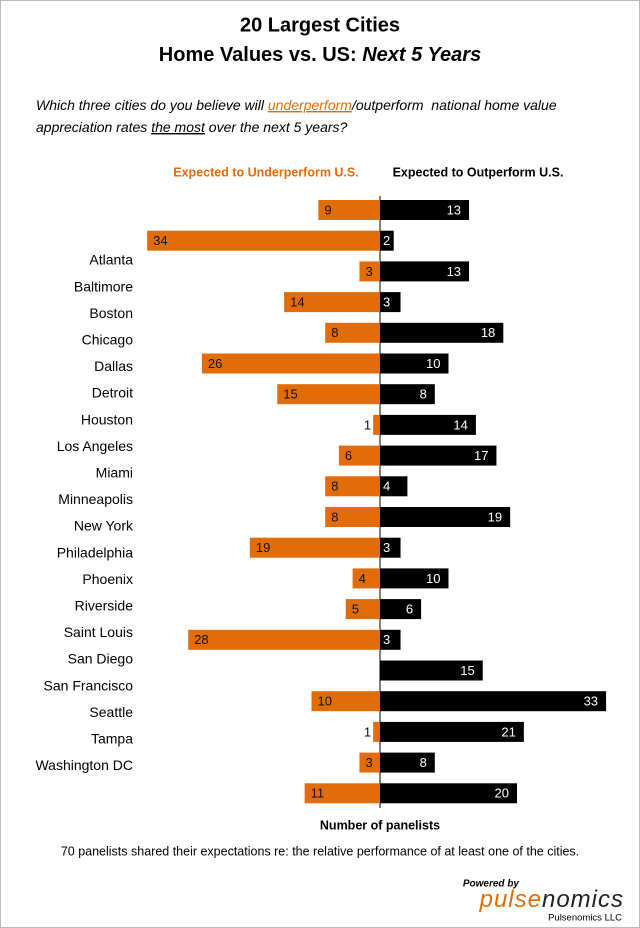  What do you see at coordinates (502, 793) in the screenshot?
I see `data-label: 20` at bounding box center [502, 793].